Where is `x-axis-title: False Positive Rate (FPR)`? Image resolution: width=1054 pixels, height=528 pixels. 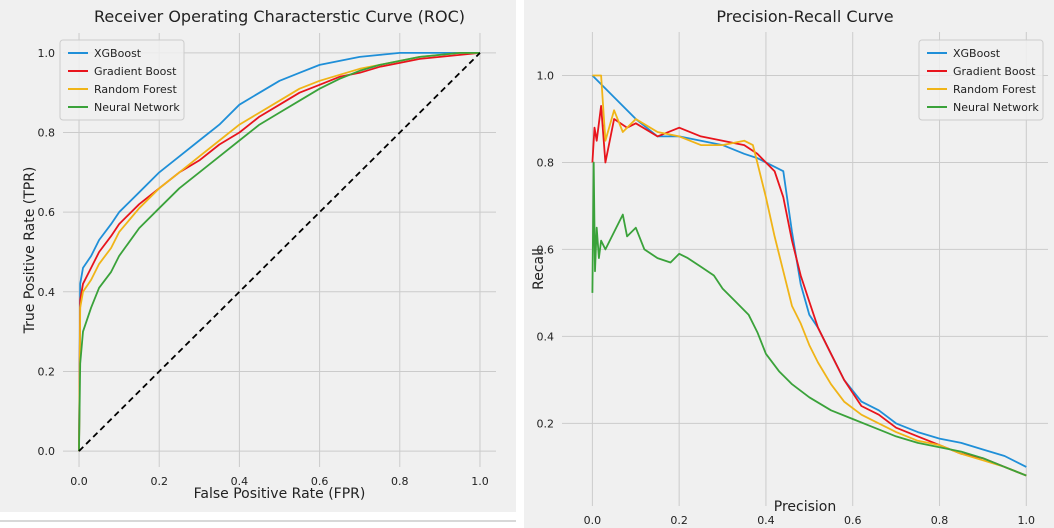 x-axis-title: False Positive Rate (FPR) is located at coordinates (280, 494).